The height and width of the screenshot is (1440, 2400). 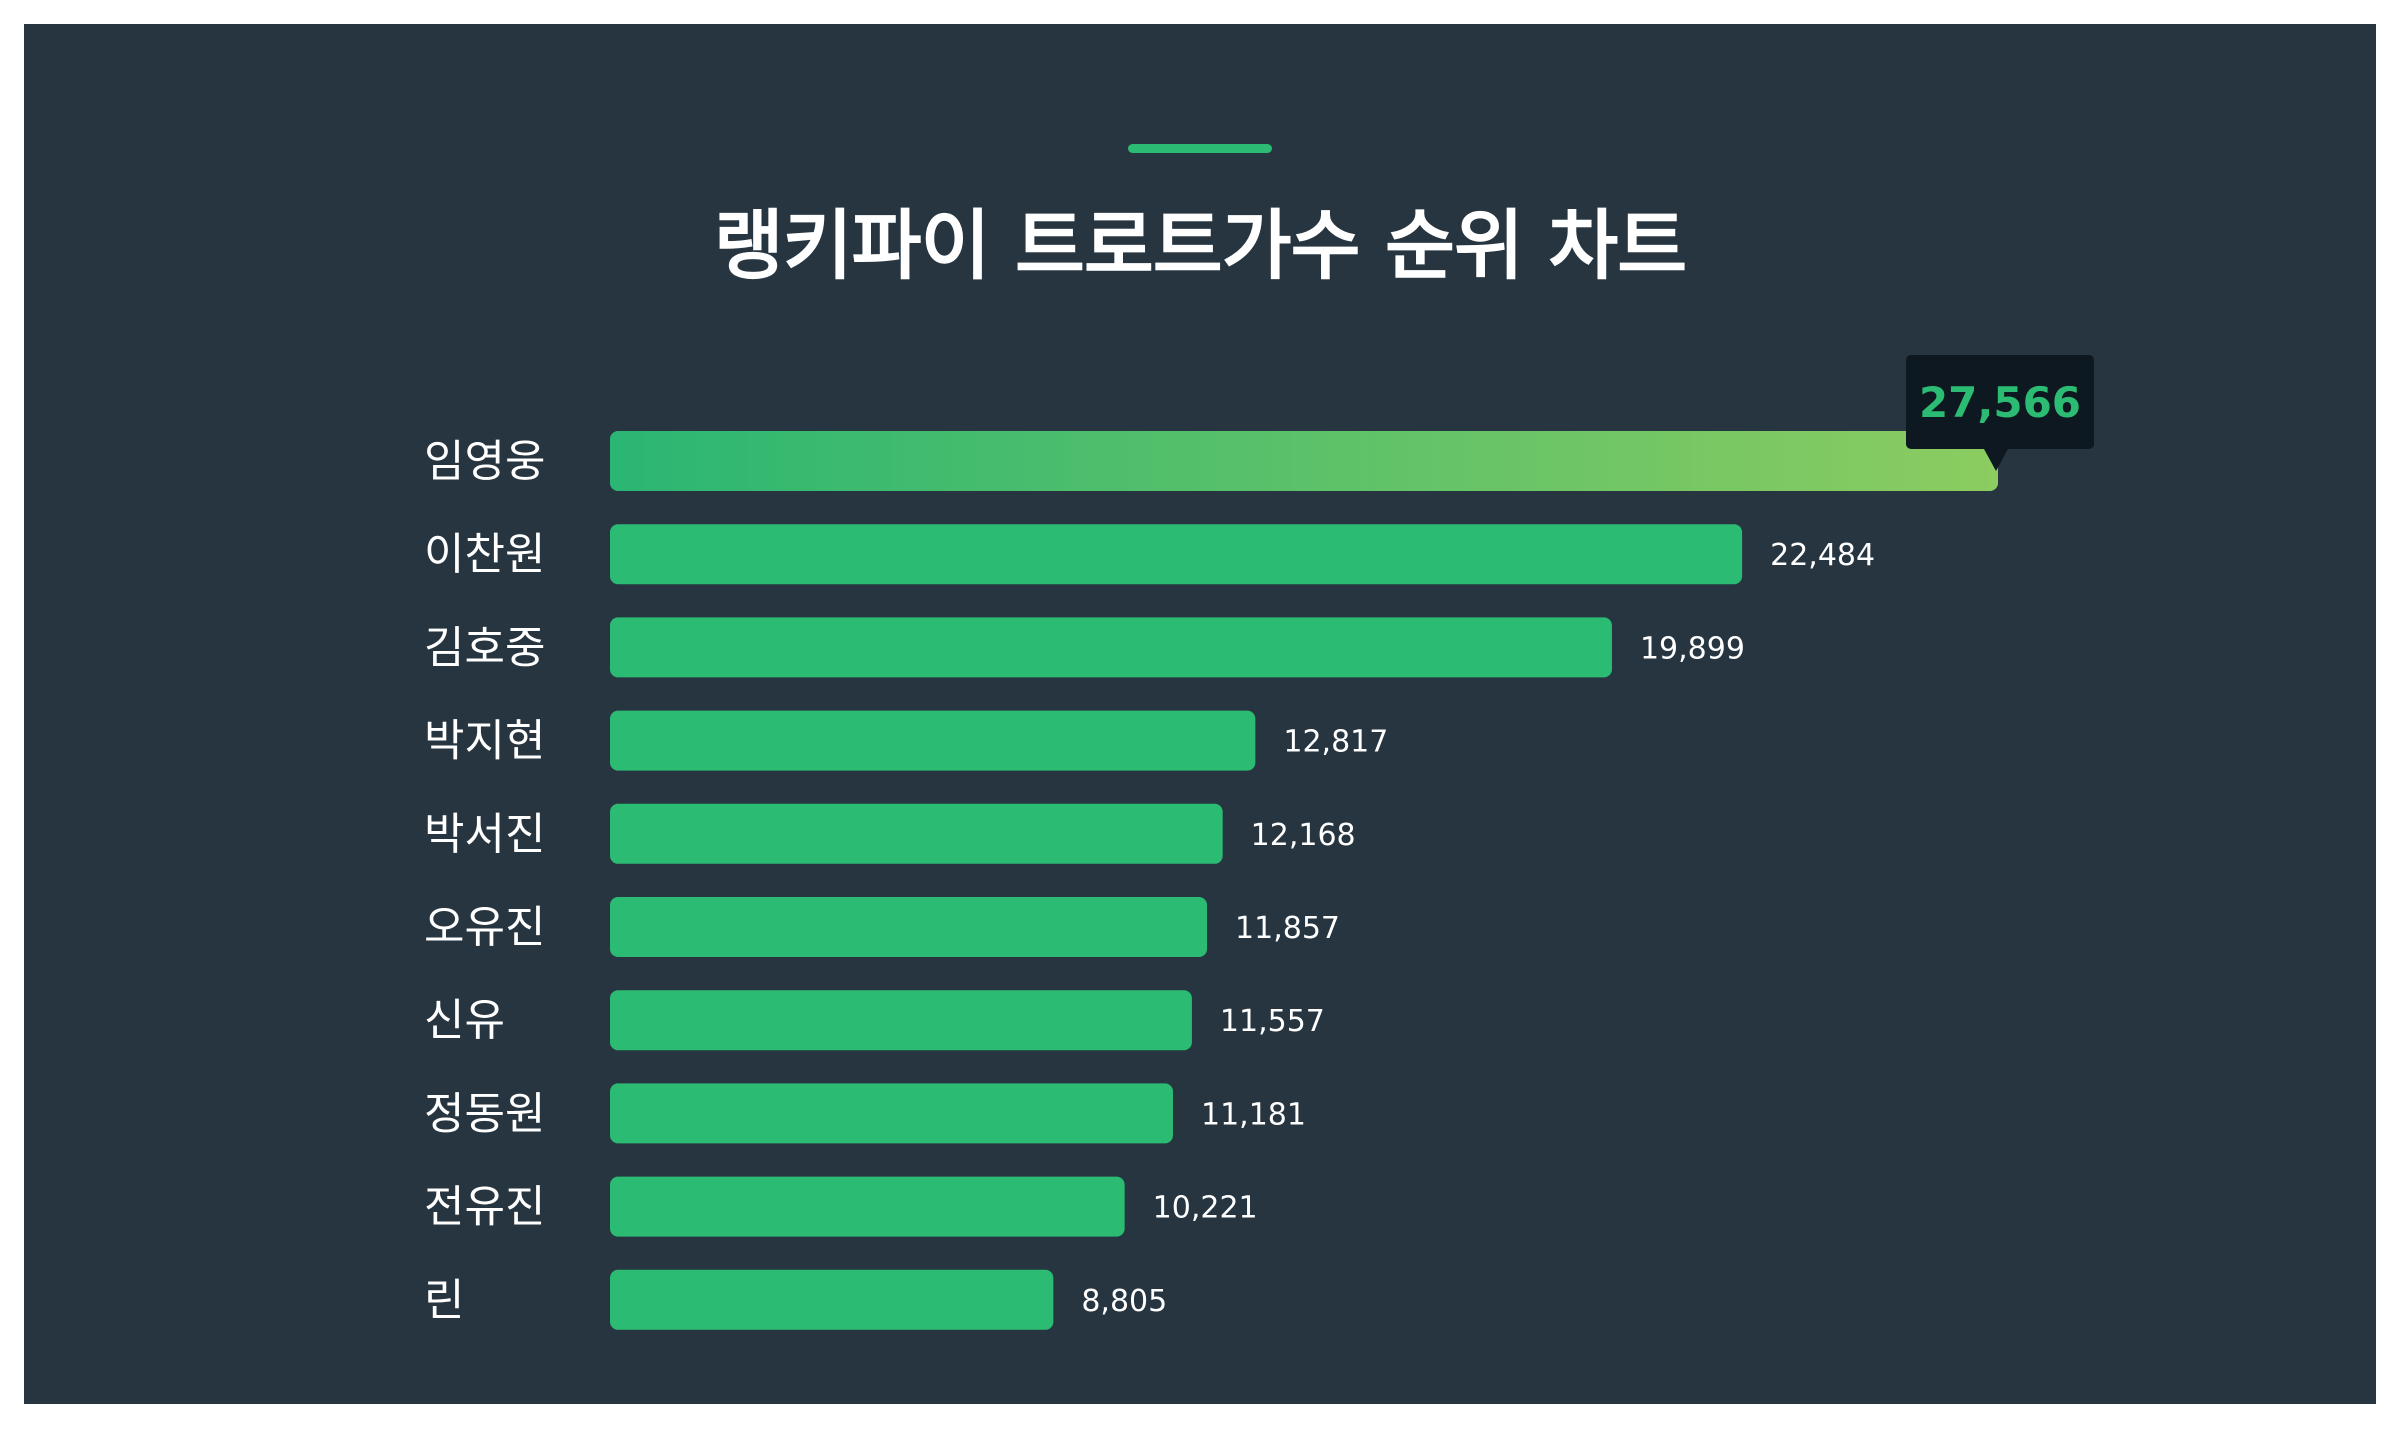 I want to click on title-accent-line, so click(x=1200, y=148).